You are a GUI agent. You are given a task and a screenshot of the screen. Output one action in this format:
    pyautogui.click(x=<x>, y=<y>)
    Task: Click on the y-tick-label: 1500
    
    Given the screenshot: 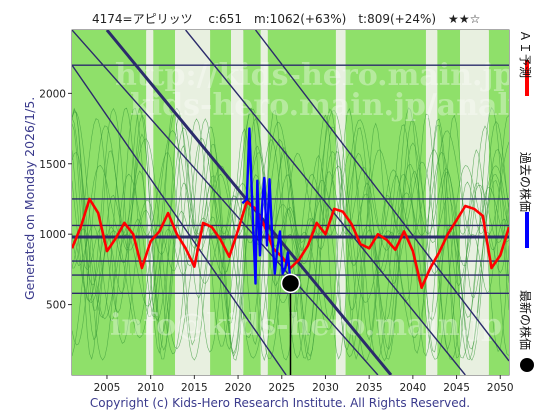 What is the action you would take?
    pyautogui.click(x=52, y=165)
    